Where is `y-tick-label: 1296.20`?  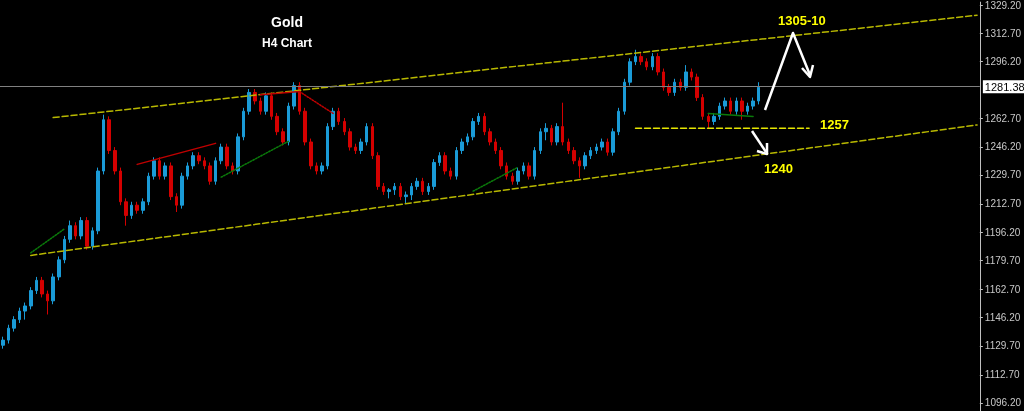
y-tick-label: 1296.20 is located at coordinates (1003, 61).